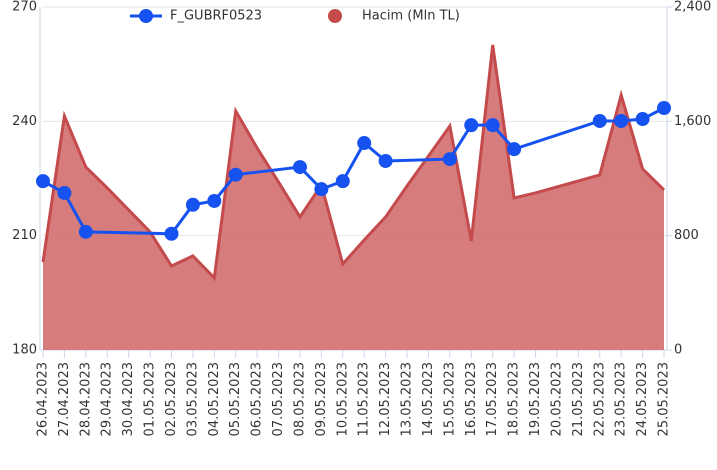 The width and height of the screenshot is (717, 470). Describe the element at coordinates (492, 399) in the screenshot. I see `x-tick-label: 17.05.2023` at that location.